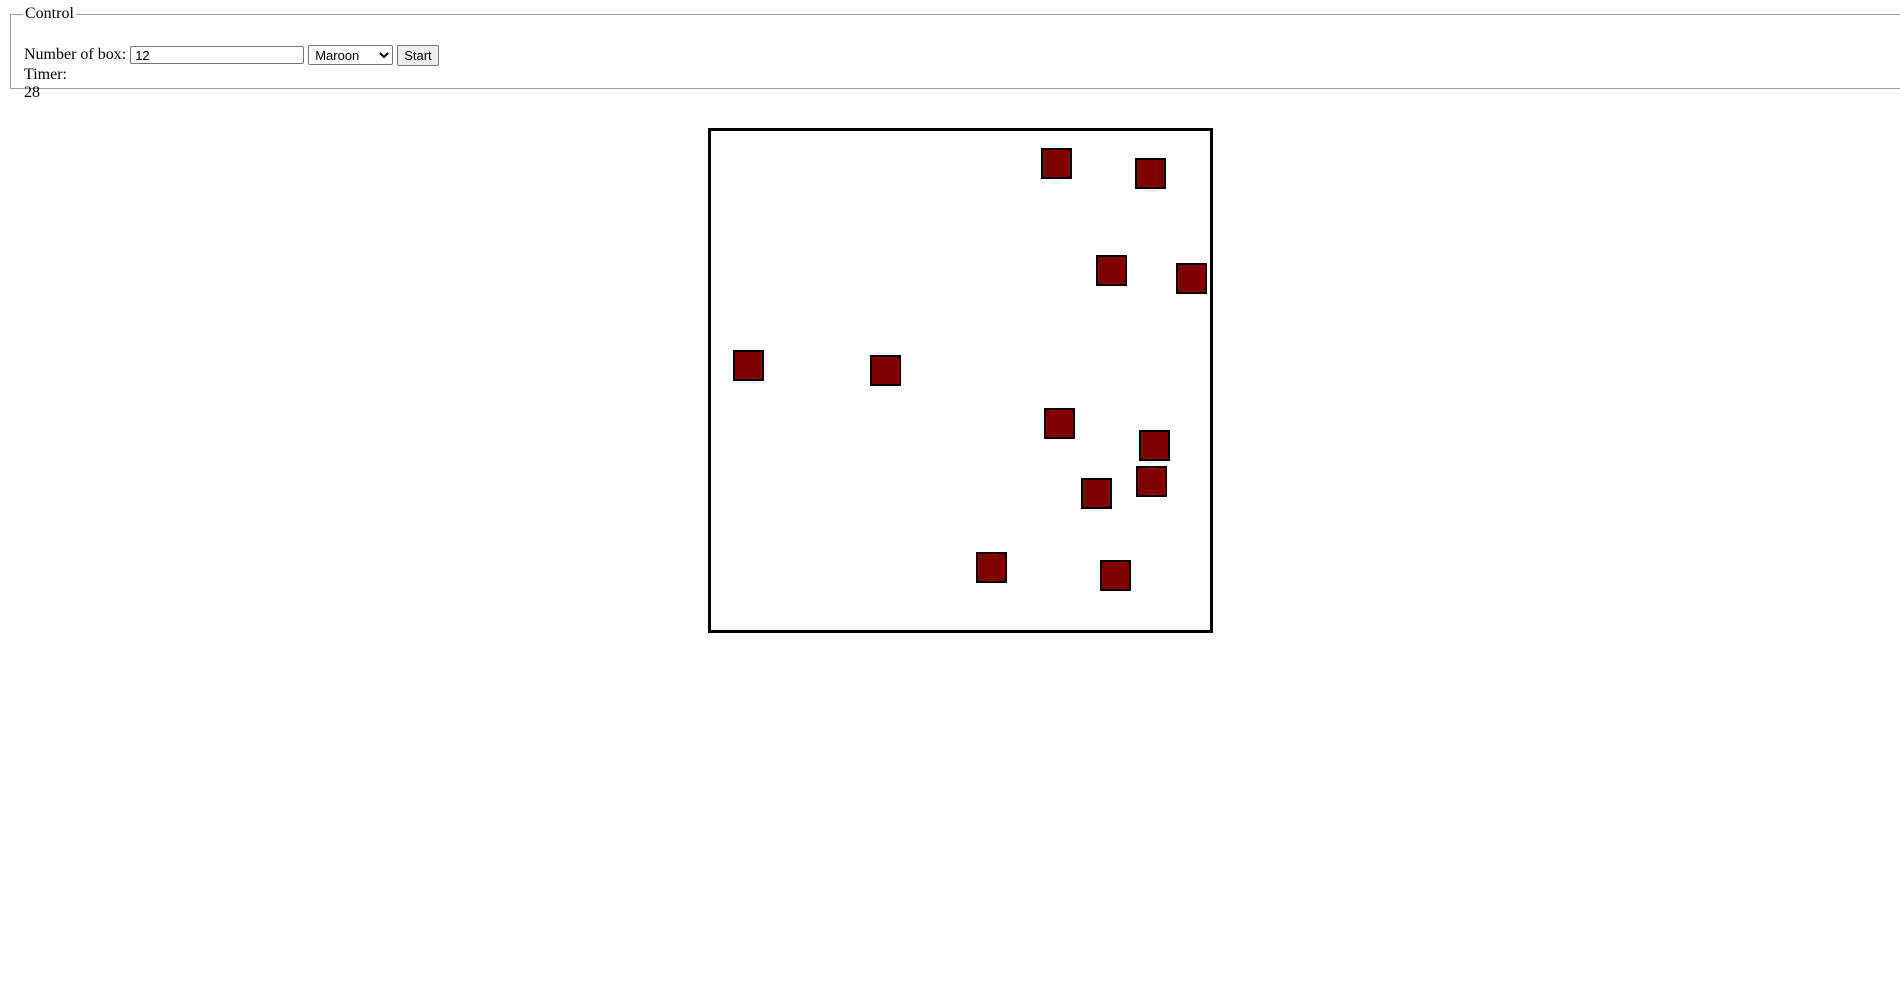  I want to click on number-of-box-input, so click(217, 55).